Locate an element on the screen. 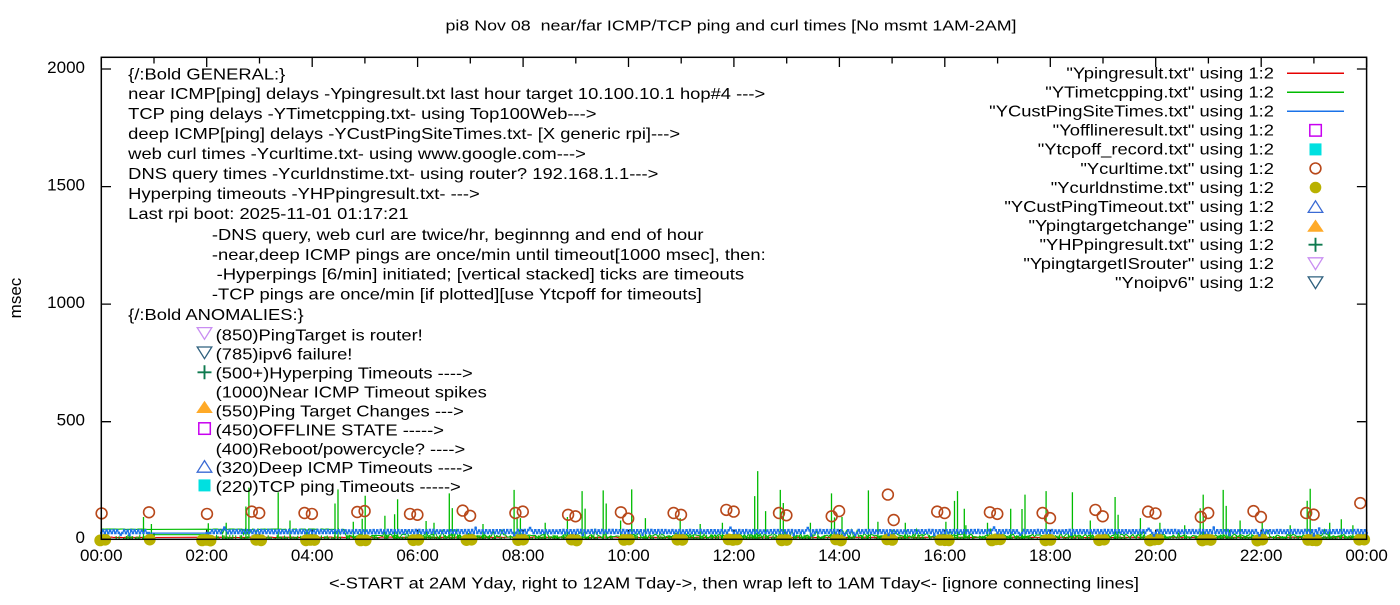  svg-text: (400)Reboot/powercycle? ----> is located at coordinates (341, 449).